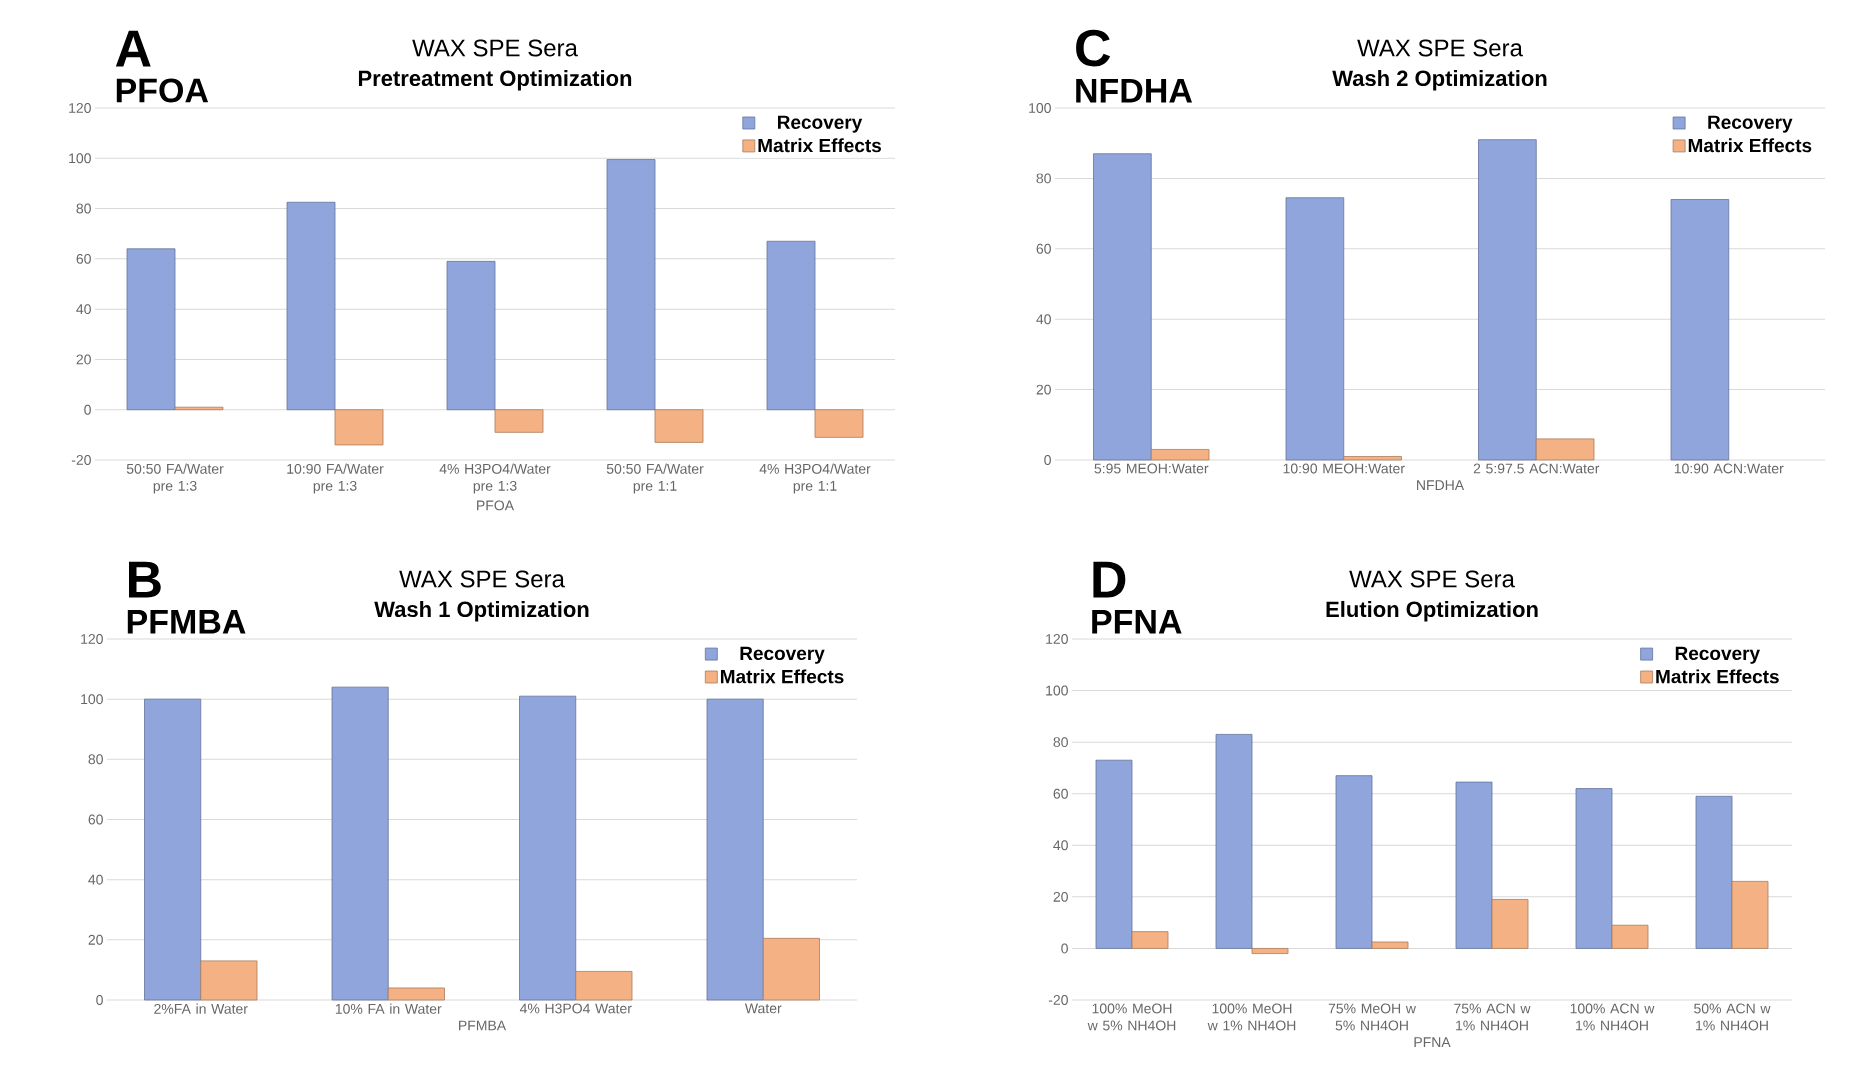 The height and width of the screenshot is (1080, 1872). I want to click on text: PFNA, so click(1137, 622).